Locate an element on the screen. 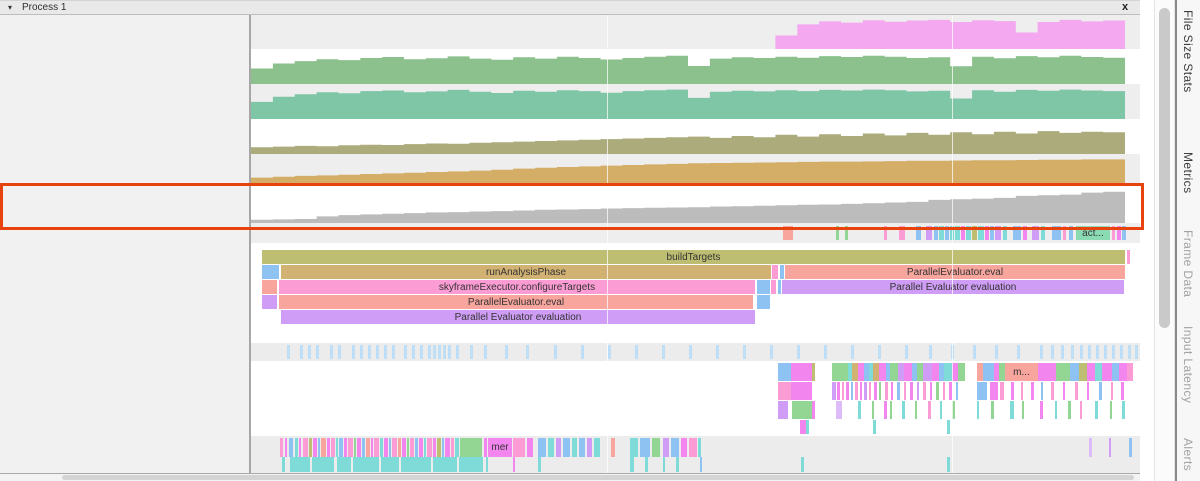 This screenshot has width=1200, height=481. side-tab-alerts: Alerts is located at coordinates (1188, 455).